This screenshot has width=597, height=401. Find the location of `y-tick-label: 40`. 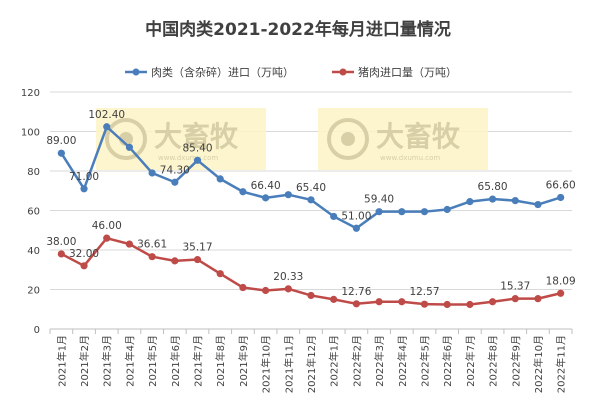

y-tick-label: 40 is located at coordinates (33, 251).